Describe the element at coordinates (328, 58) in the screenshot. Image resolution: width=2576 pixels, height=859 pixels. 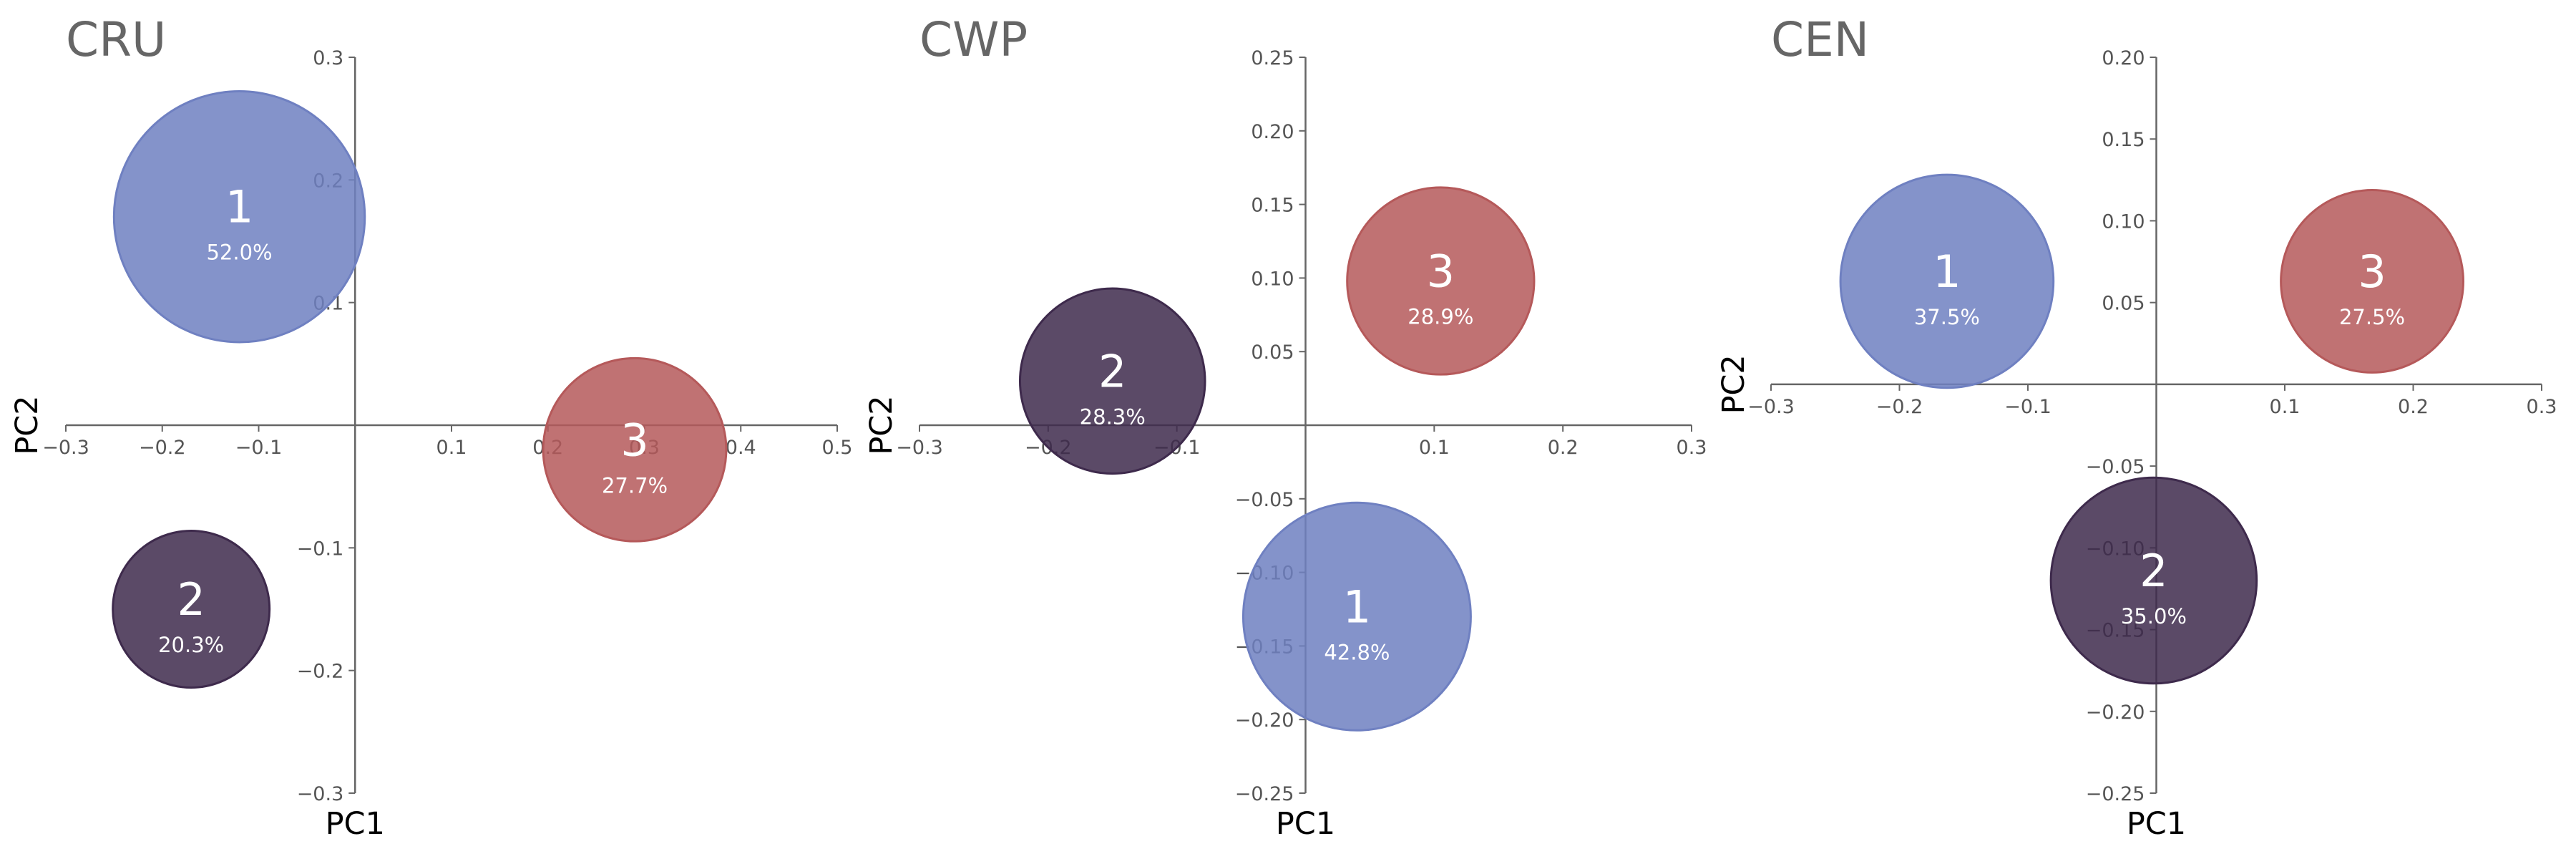
I see `y-tick-label: 0.3` at that location.